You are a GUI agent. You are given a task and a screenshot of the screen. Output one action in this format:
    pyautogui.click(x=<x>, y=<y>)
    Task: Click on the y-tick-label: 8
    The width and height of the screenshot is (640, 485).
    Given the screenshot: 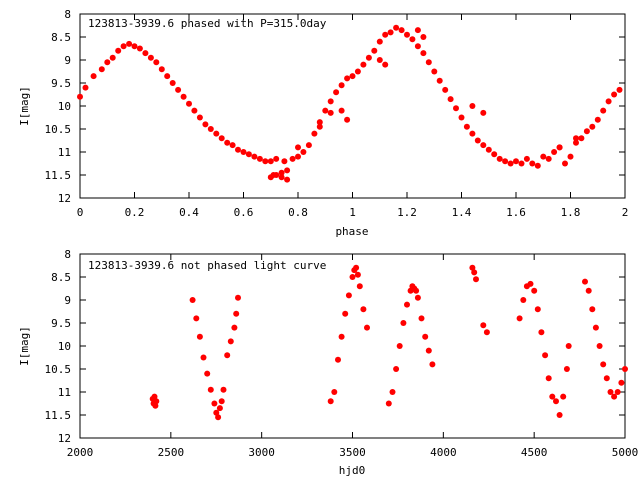 What is the action you would take?
    pyautogui.click(x=67, y=254)
    